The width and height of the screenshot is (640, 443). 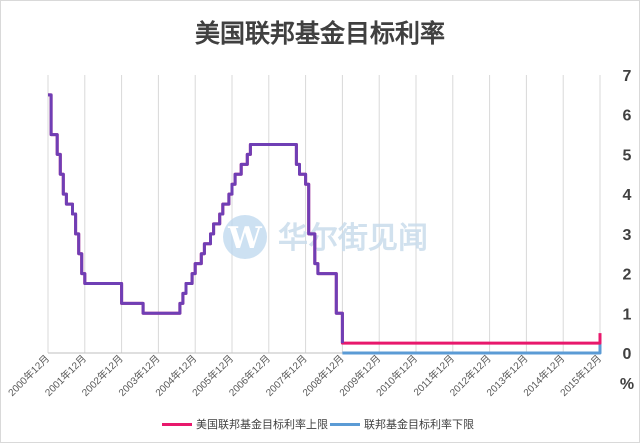 I want to click on watermark-logo-letter: W, so click(x=245, y=238).